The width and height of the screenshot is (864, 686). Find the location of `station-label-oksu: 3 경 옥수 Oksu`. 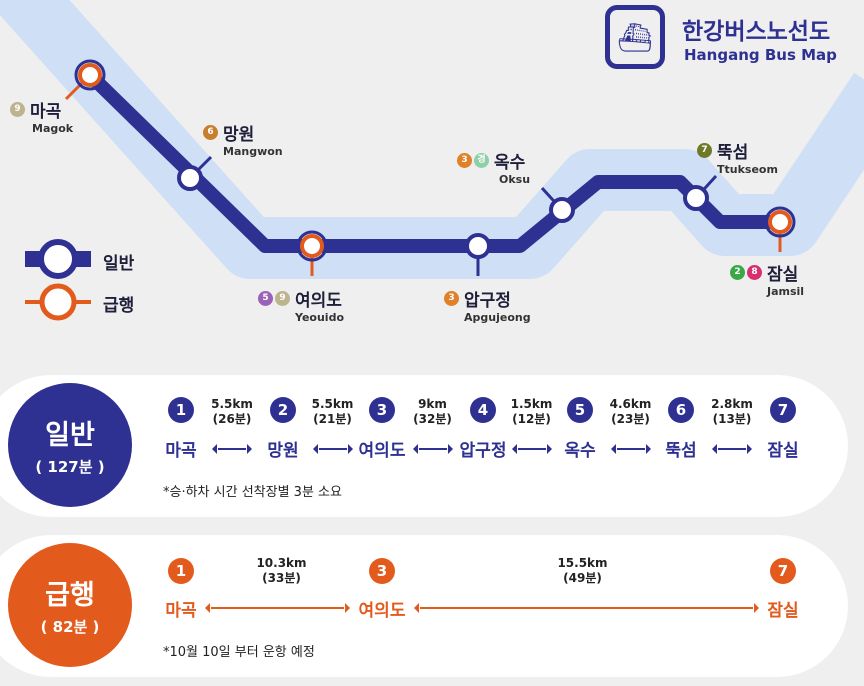

station-label-oksu: 3 경 옥수 Oksu is located at coordinates (493, 167).